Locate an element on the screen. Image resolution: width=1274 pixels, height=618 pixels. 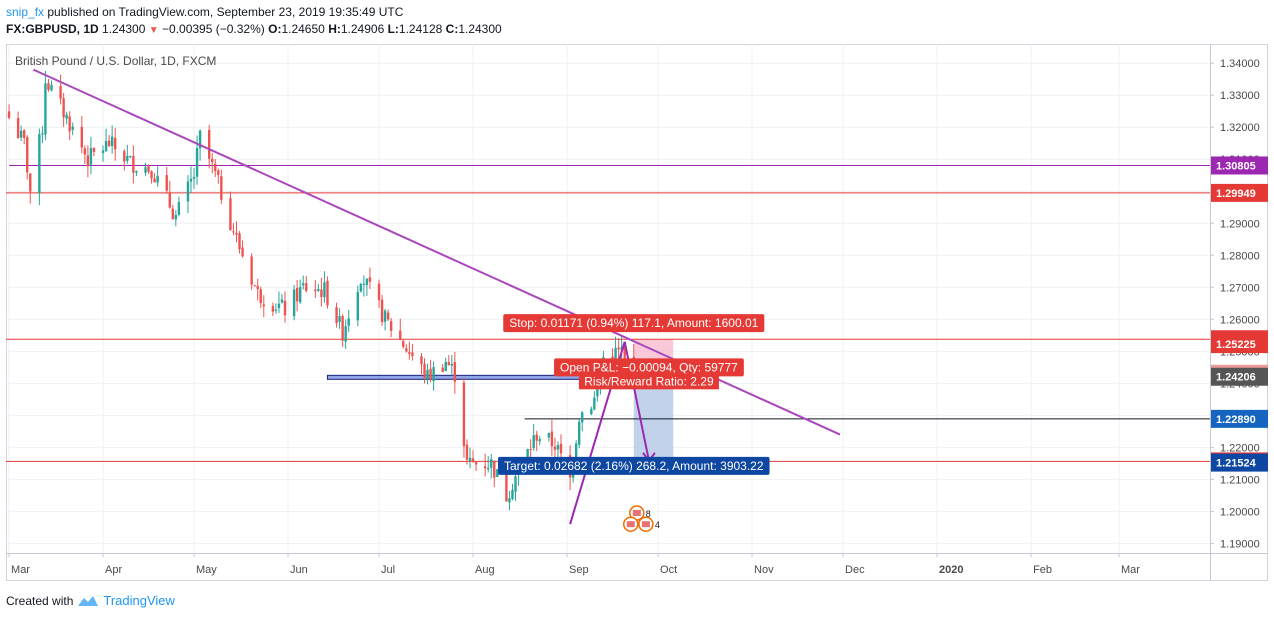
rr-label-bg is located at coordinates (648, 381).